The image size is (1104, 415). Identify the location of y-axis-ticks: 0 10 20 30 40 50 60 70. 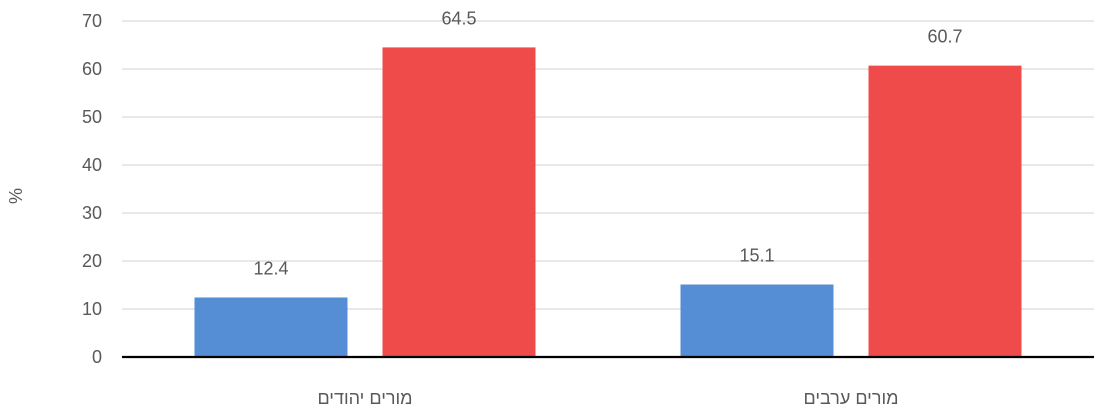
(92, 189).